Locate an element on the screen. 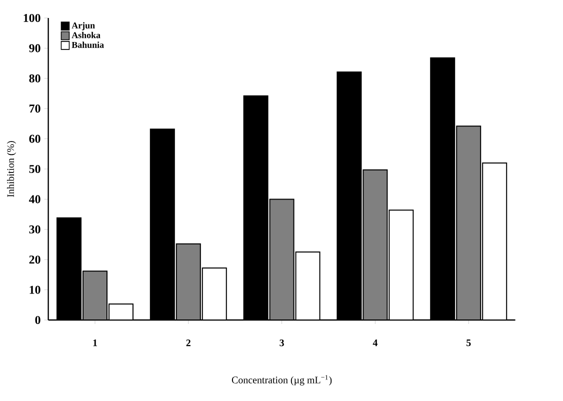  y-tick-label: 0 is located at coordinates (37, 320).